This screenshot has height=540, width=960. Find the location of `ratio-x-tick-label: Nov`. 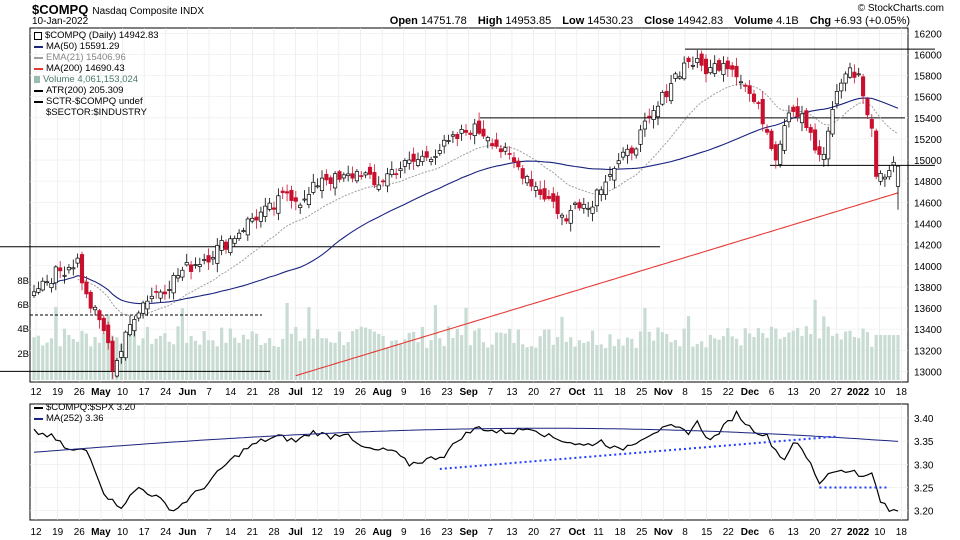

ratio-x-tick-label: Nov is located at coordinates (663, 532).